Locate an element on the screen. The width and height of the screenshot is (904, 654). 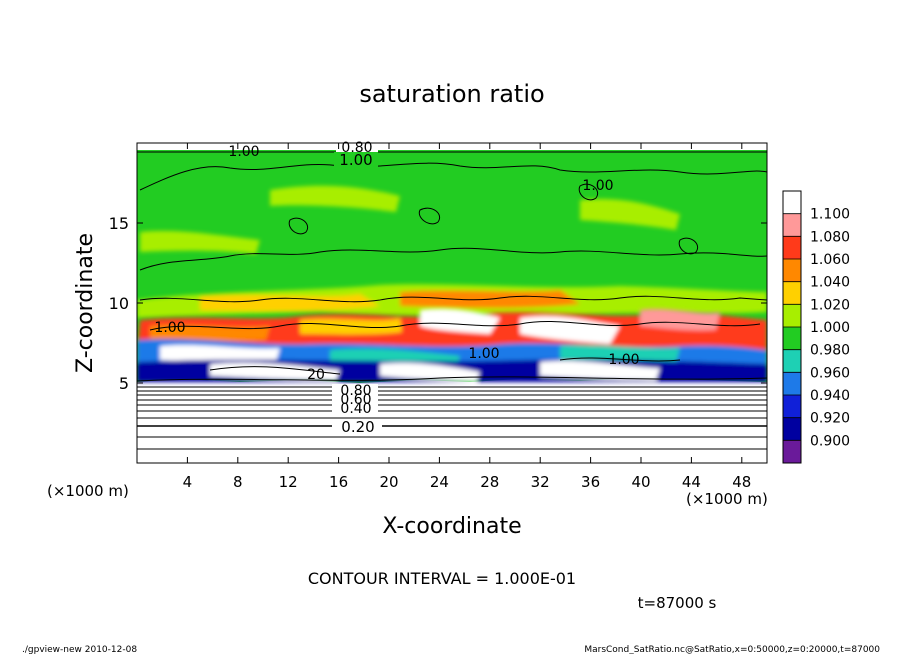
x-unit-left: (×1000 m) is located at coordinates (88, 491).